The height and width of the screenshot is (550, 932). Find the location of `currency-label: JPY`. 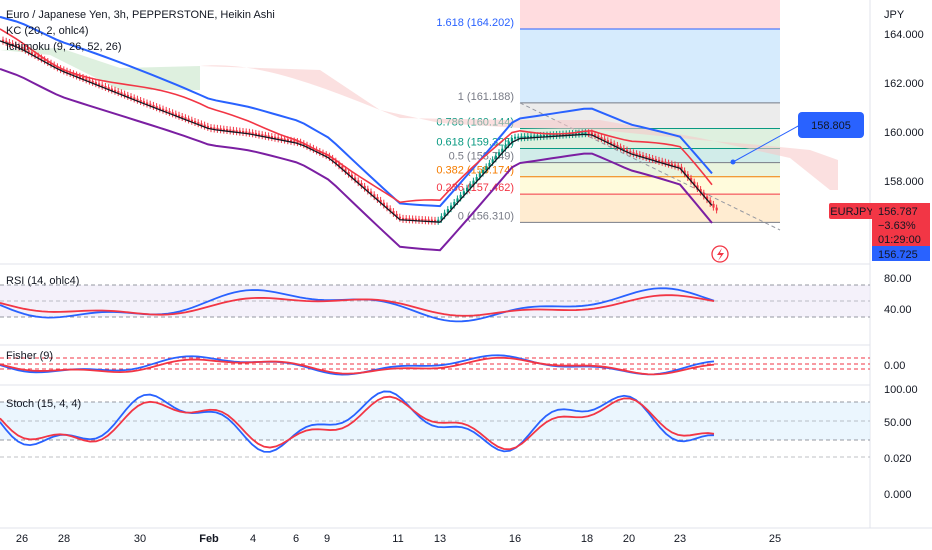

currency-label: JPY is located at coordinates (894, 15).